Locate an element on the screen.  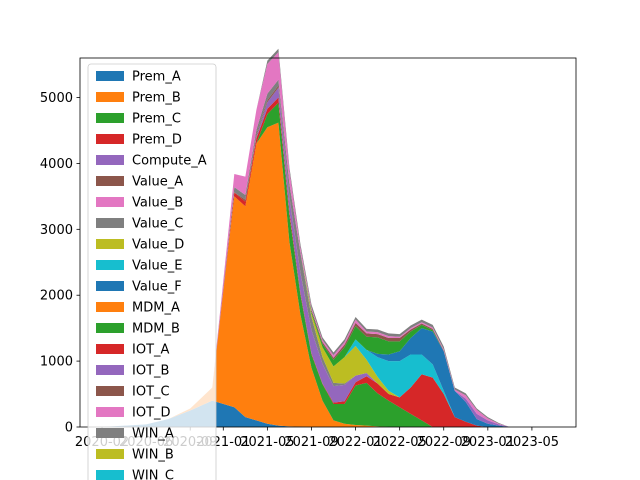
y-tick-label: 2000 is located at coordinates (56, 296).